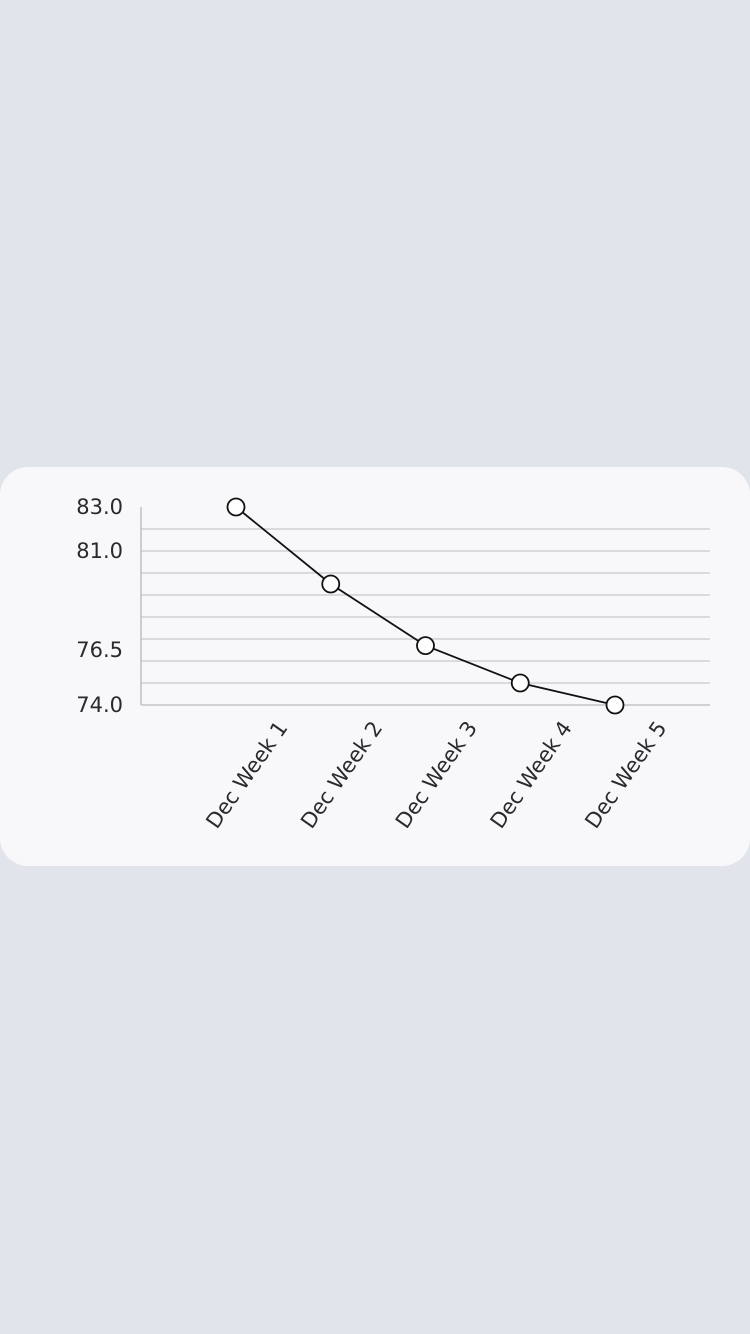  I want to click on x-tick-label: Dec Week 5, so click(625, 775).